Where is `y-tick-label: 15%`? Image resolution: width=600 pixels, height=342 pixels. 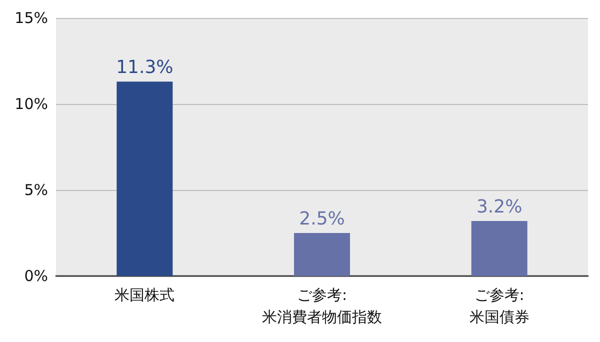
y-tick-label: 15% is located at coordinates (31, 18).